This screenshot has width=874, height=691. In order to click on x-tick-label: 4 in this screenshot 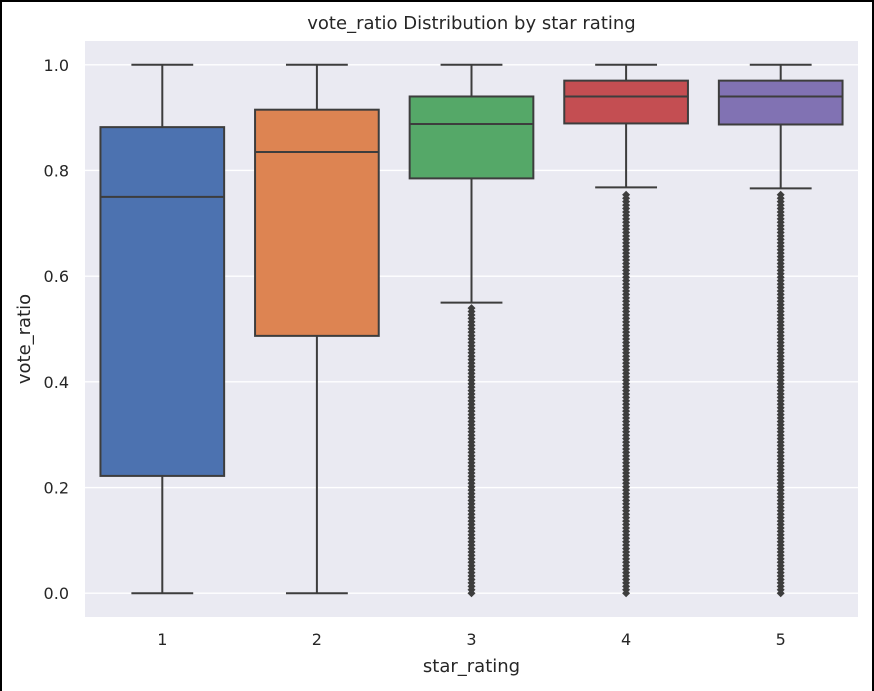, I will do `click(626, 639)`.